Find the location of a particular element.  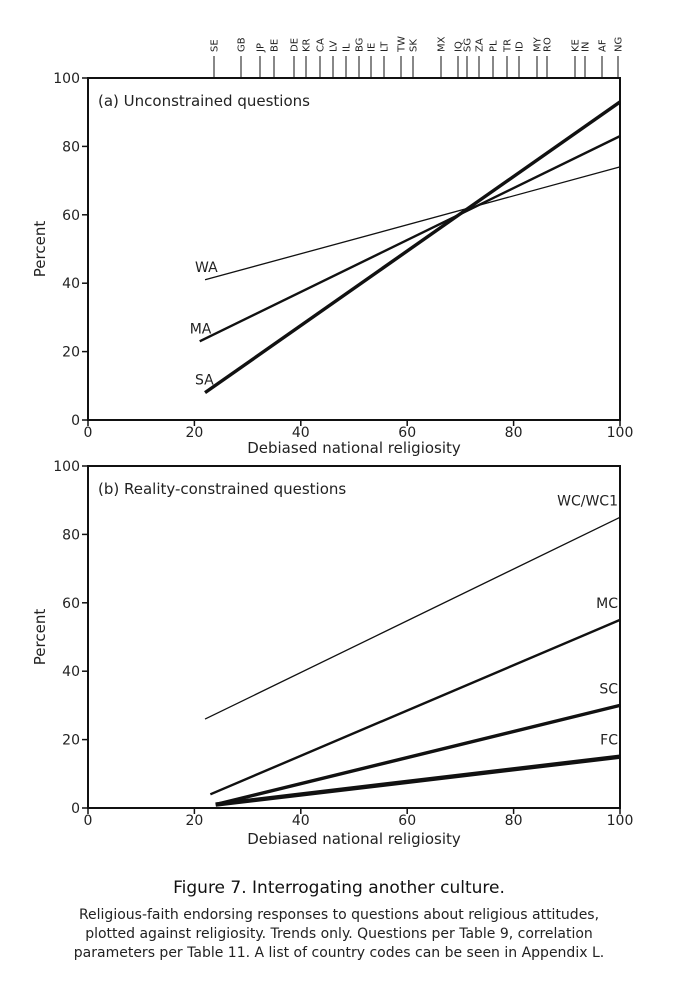

country-code: TR is located at coordinates (508, 46).